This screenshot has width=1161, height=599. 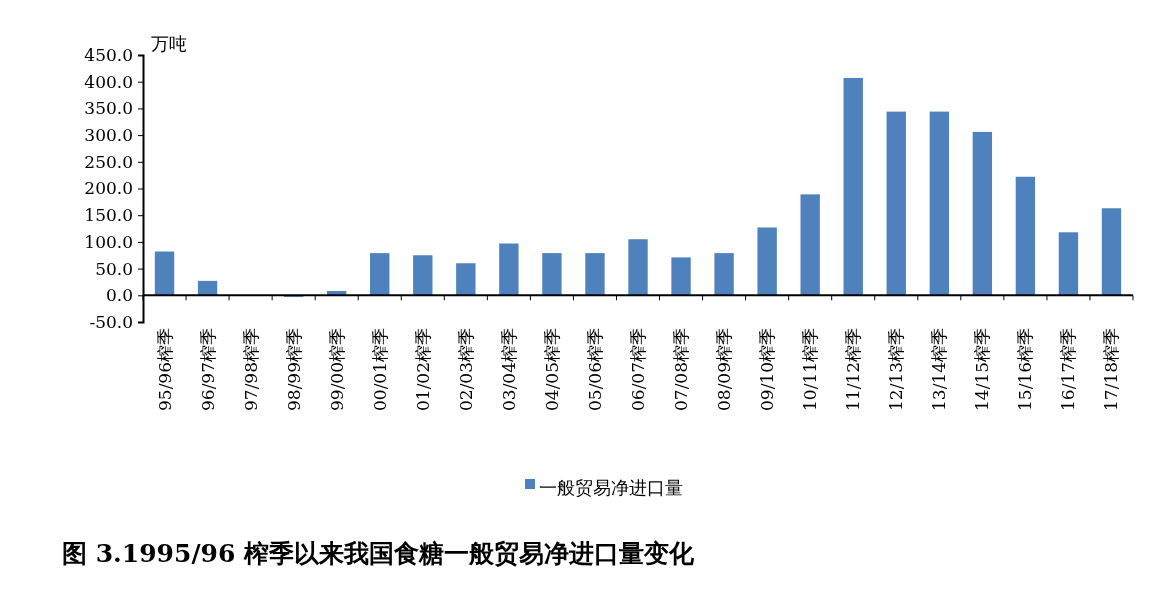 I want to click on x-tick-label: 10/11榨季, so click(x=810, y=369).